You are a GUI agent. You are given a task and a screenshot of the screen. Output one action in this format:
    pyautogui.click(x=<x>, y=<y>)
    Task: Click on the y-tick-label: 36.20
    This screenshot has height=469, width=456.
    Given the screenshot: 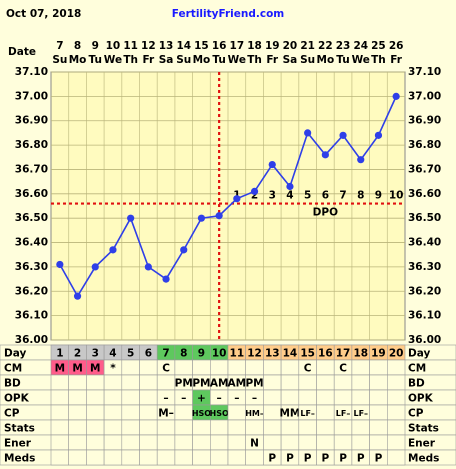 What is the action you would take?
    pyautogui.click(x=31, y=291)
    